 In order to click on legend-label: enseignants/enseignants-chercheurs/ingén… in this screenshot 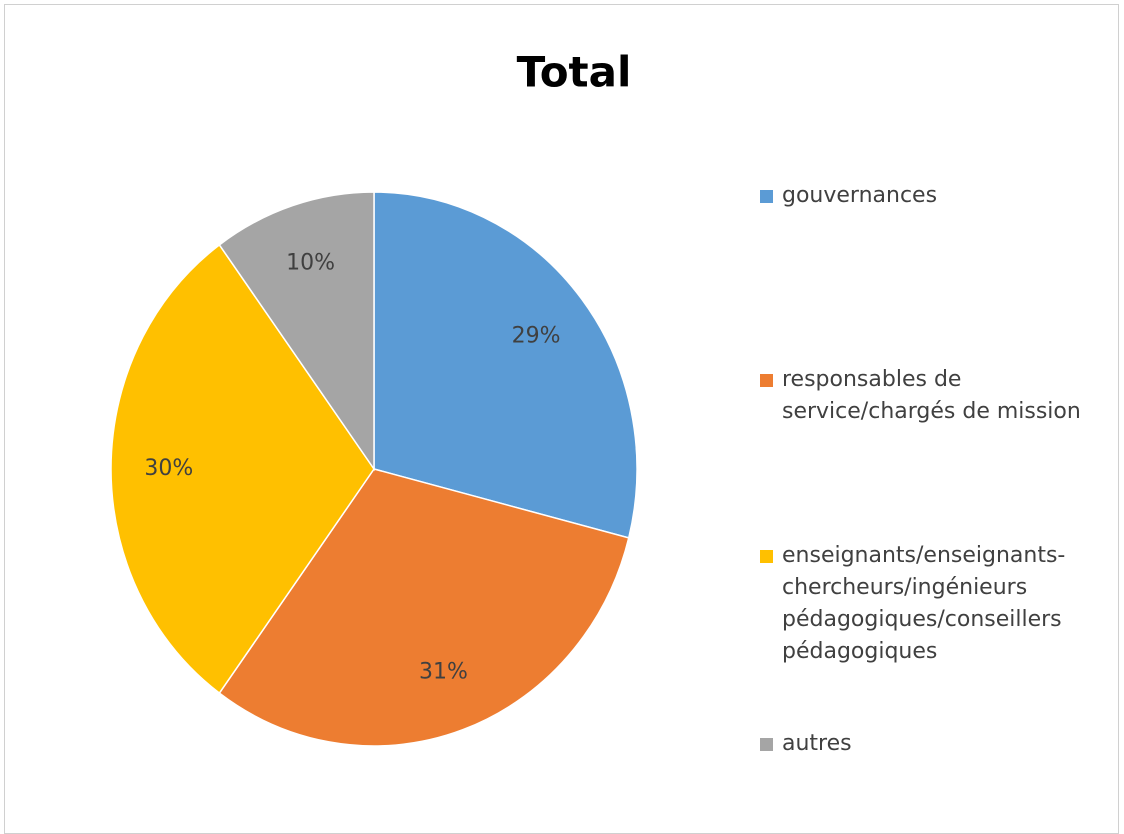, I will do `click(924, 603)`.